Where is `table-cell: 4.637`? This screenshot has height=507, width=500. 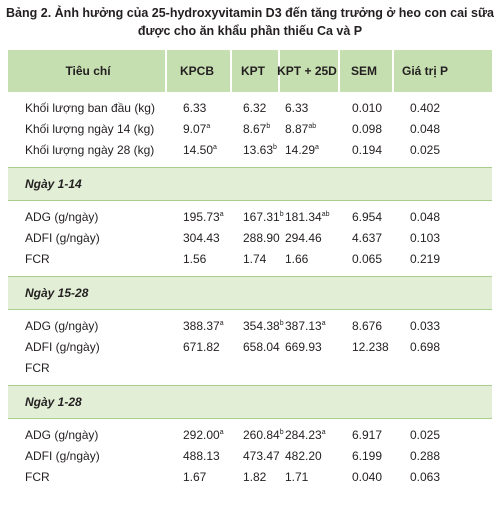 table-cell: 4.637 is located at coordinates (367, 238).